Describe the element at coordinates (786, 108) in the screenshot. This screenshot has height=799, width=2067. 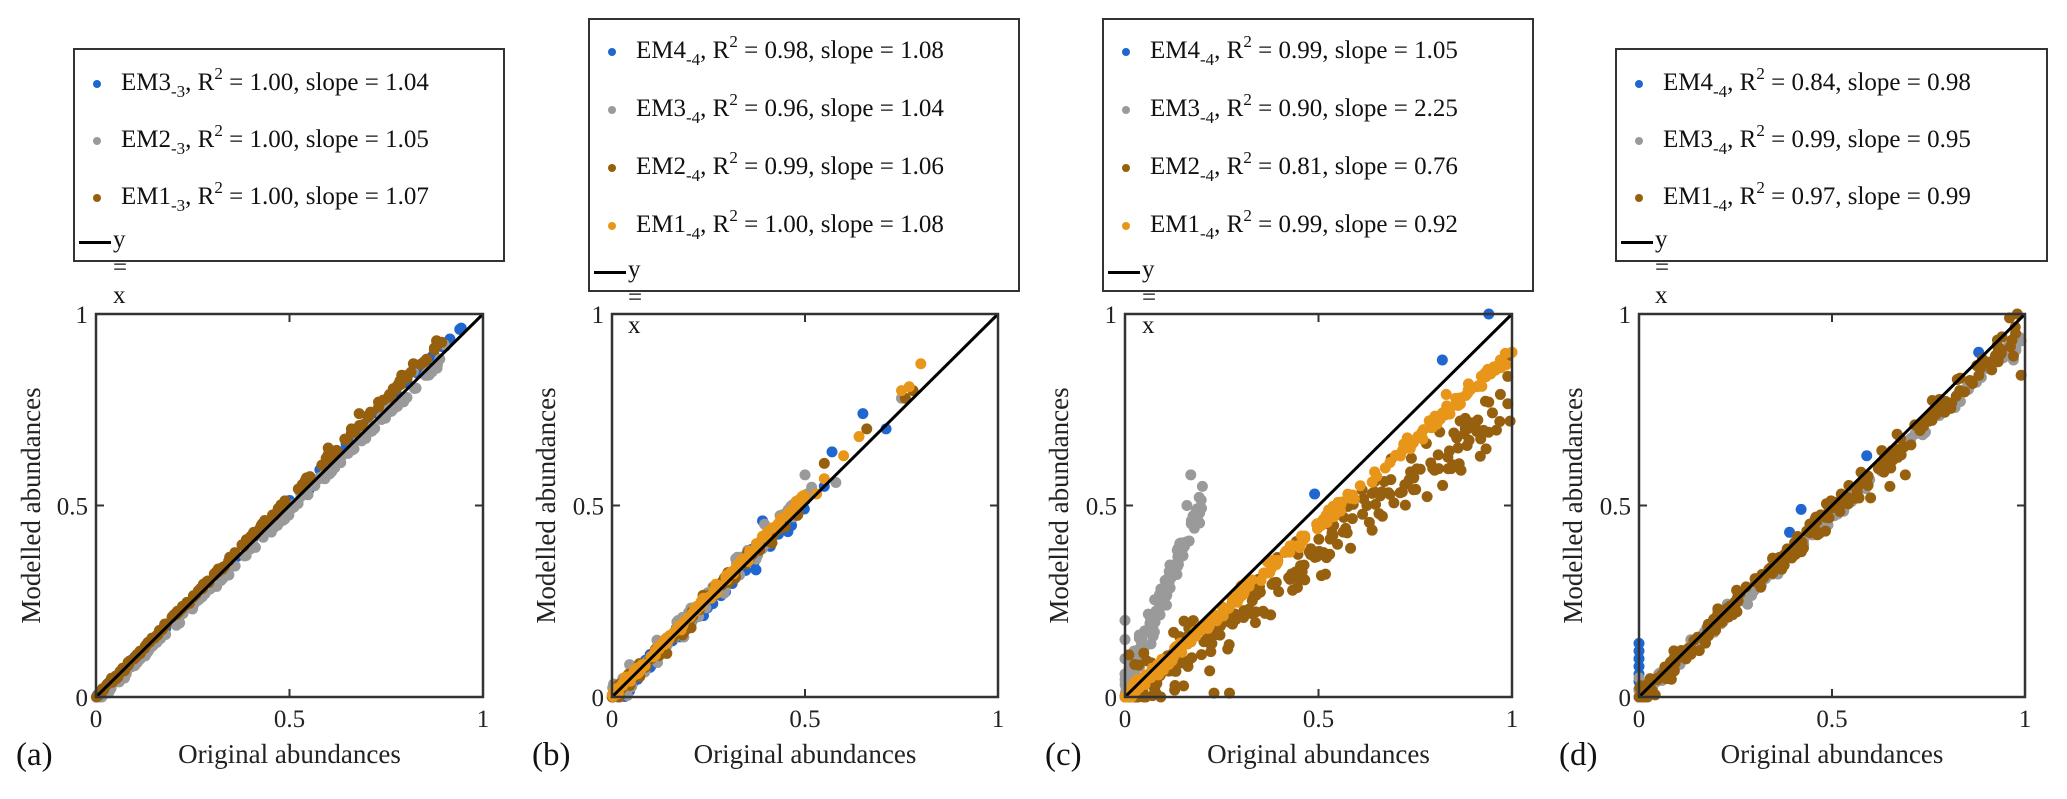
I see `r2-value: 0.96` at that location.